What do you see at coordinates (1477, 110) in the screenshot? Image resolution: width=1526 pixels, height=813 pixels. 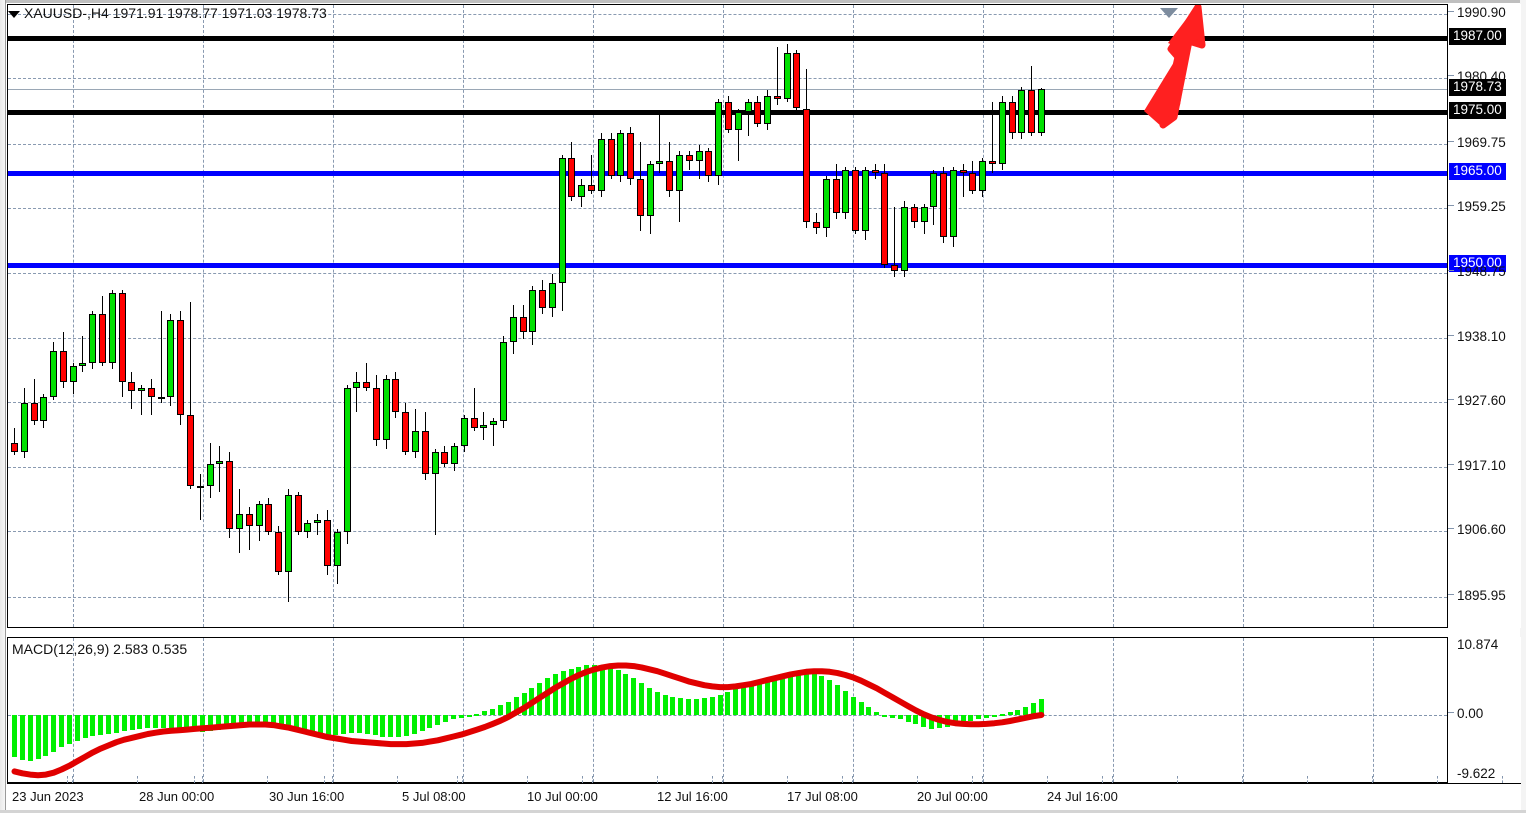 I see `price-axis-level-label-black: 1975.00` at bounding box center [1477, 110].